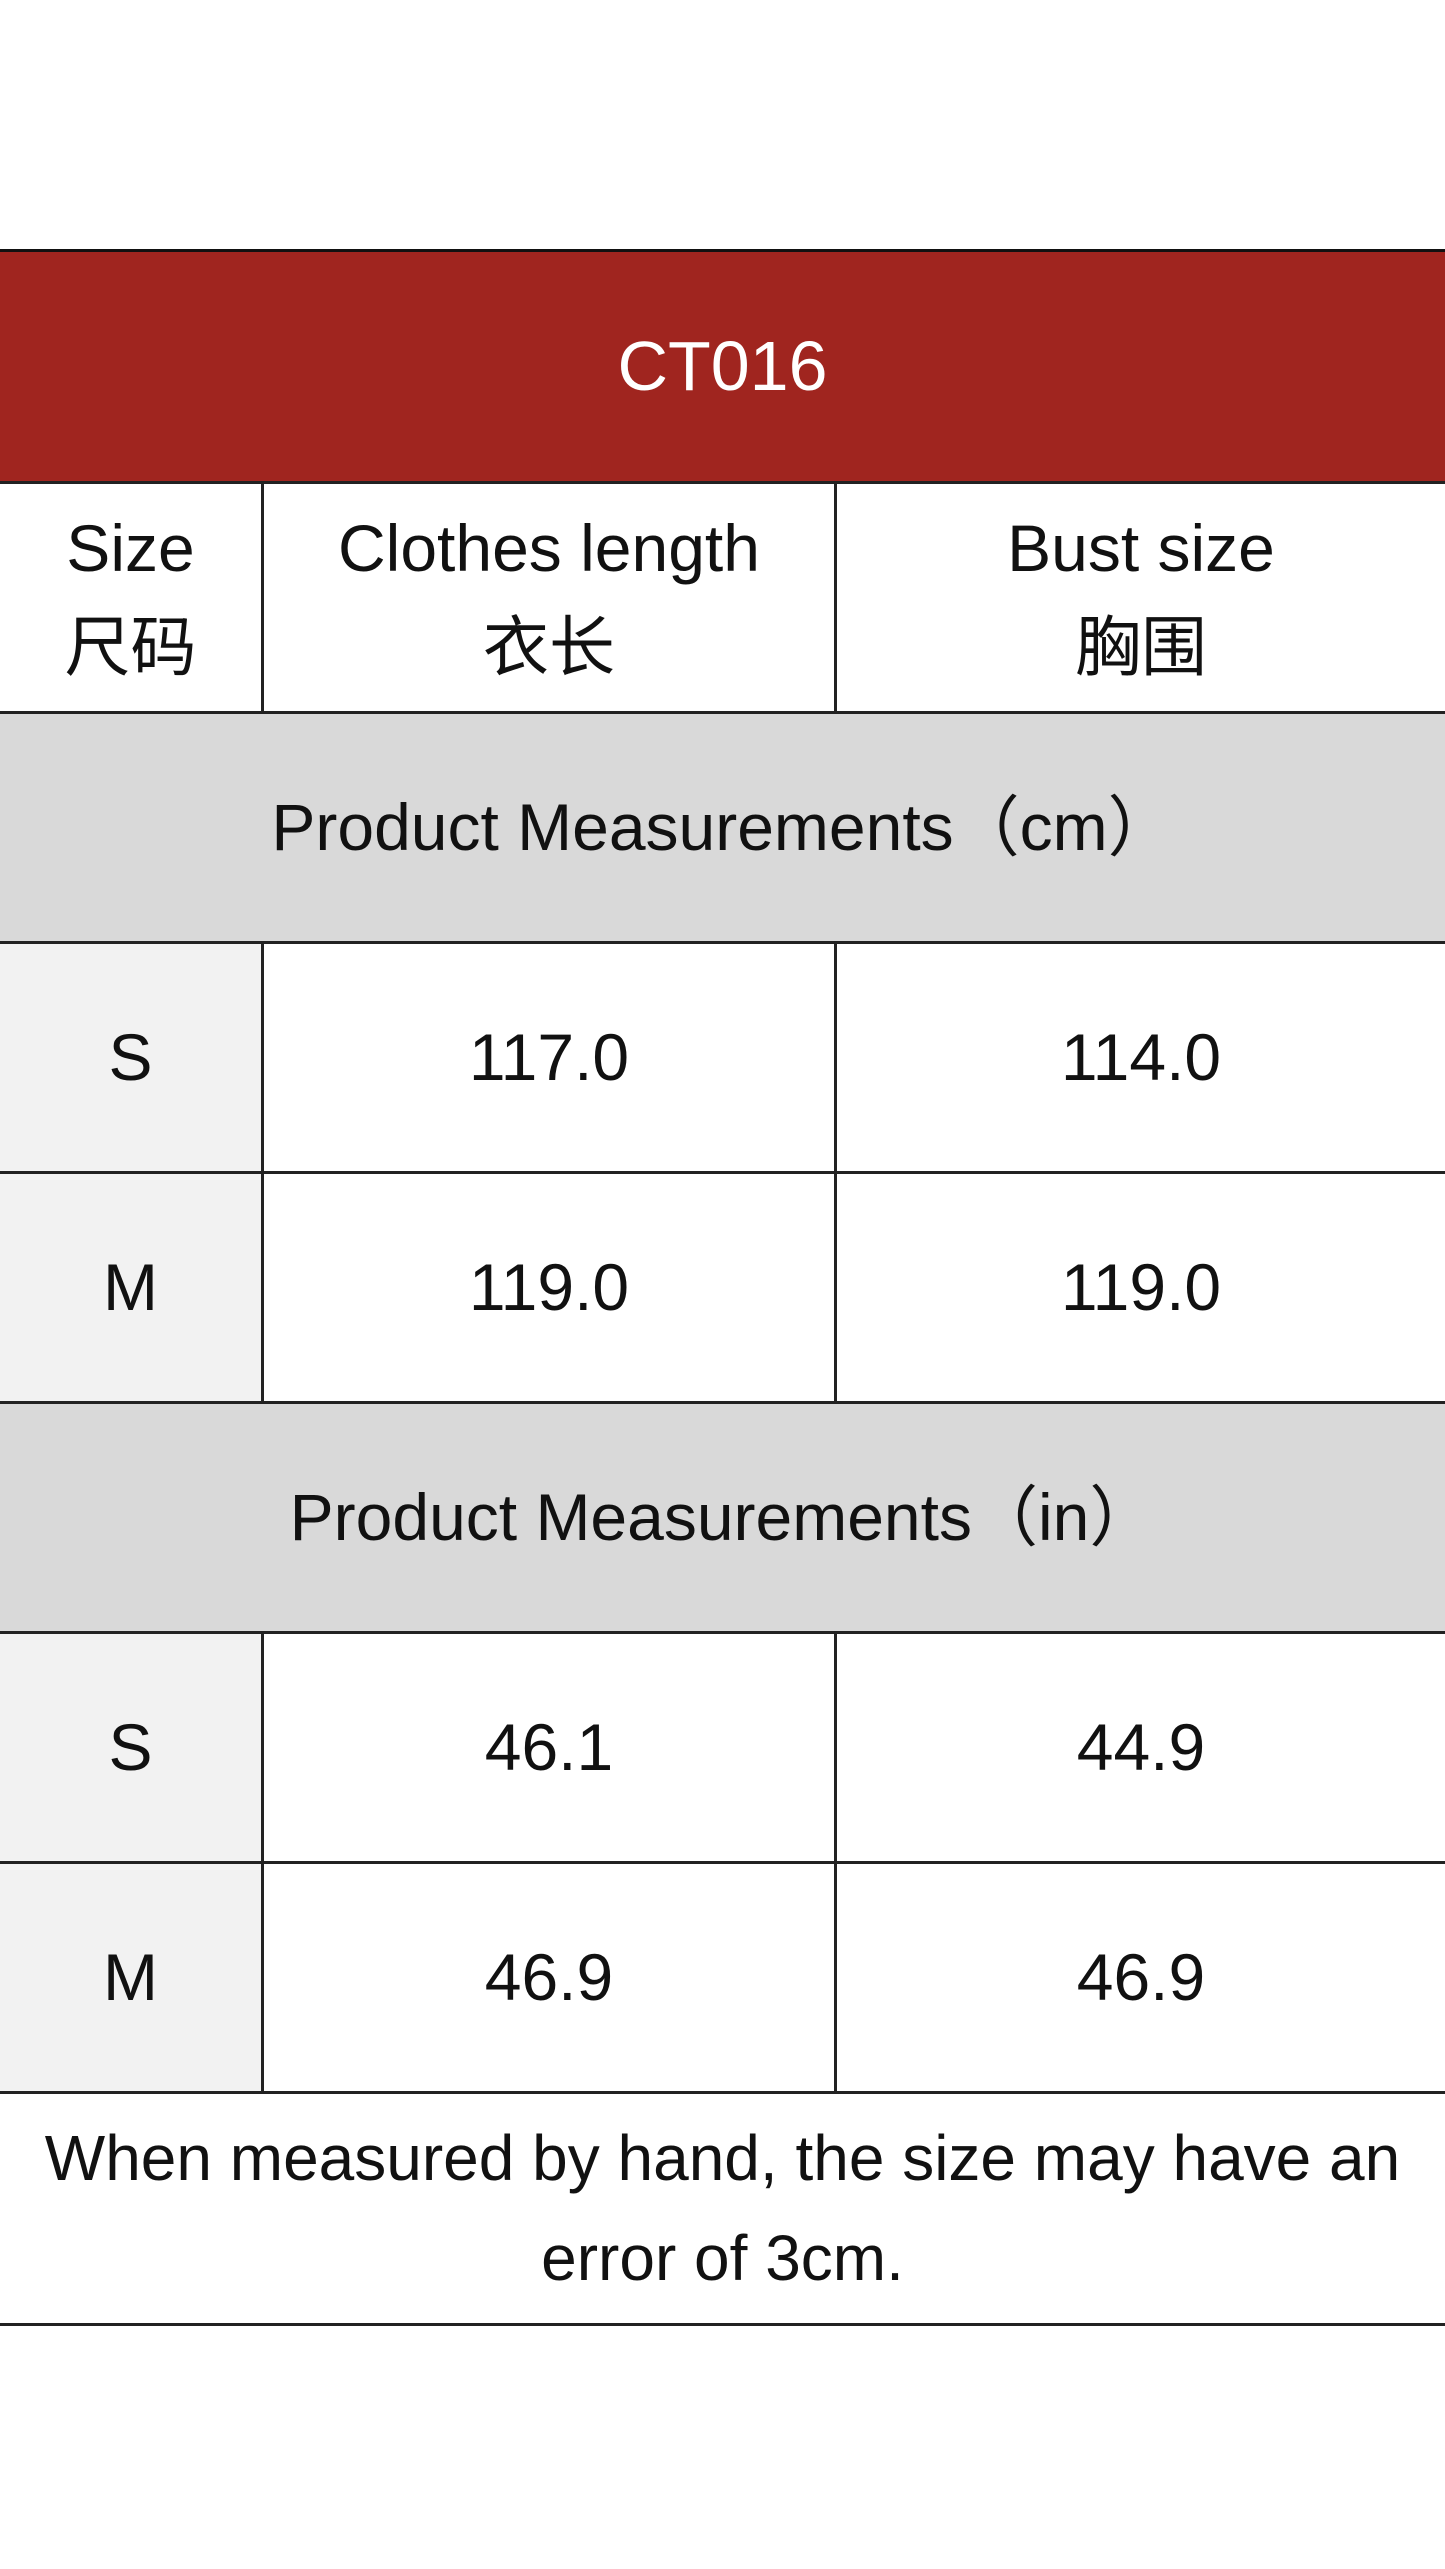  Describe the element at coordinates (549, 646) in the screenshot. I see `header-length-zh: 衣长` at that location.